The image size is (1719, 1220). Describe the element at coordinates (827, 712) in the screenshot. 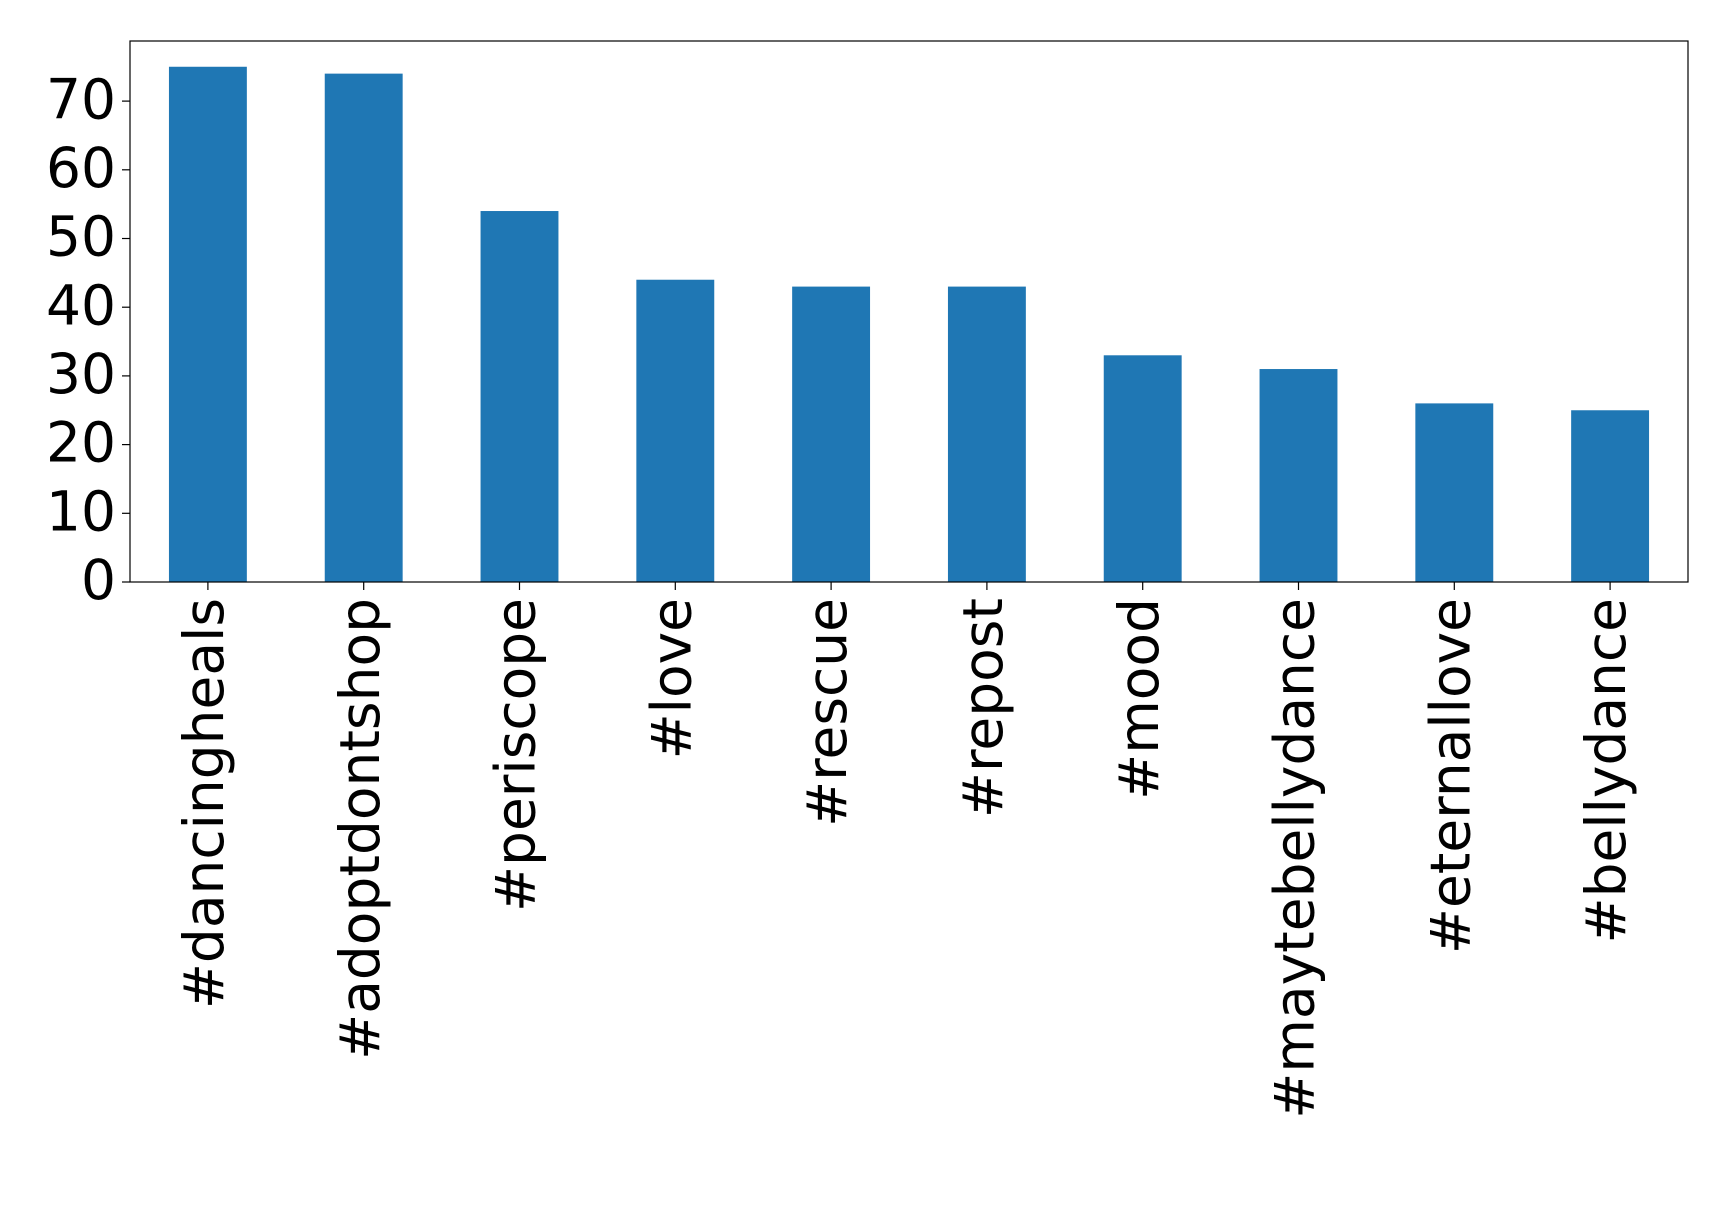

I see `x-tick-label: #rescue` at that location.